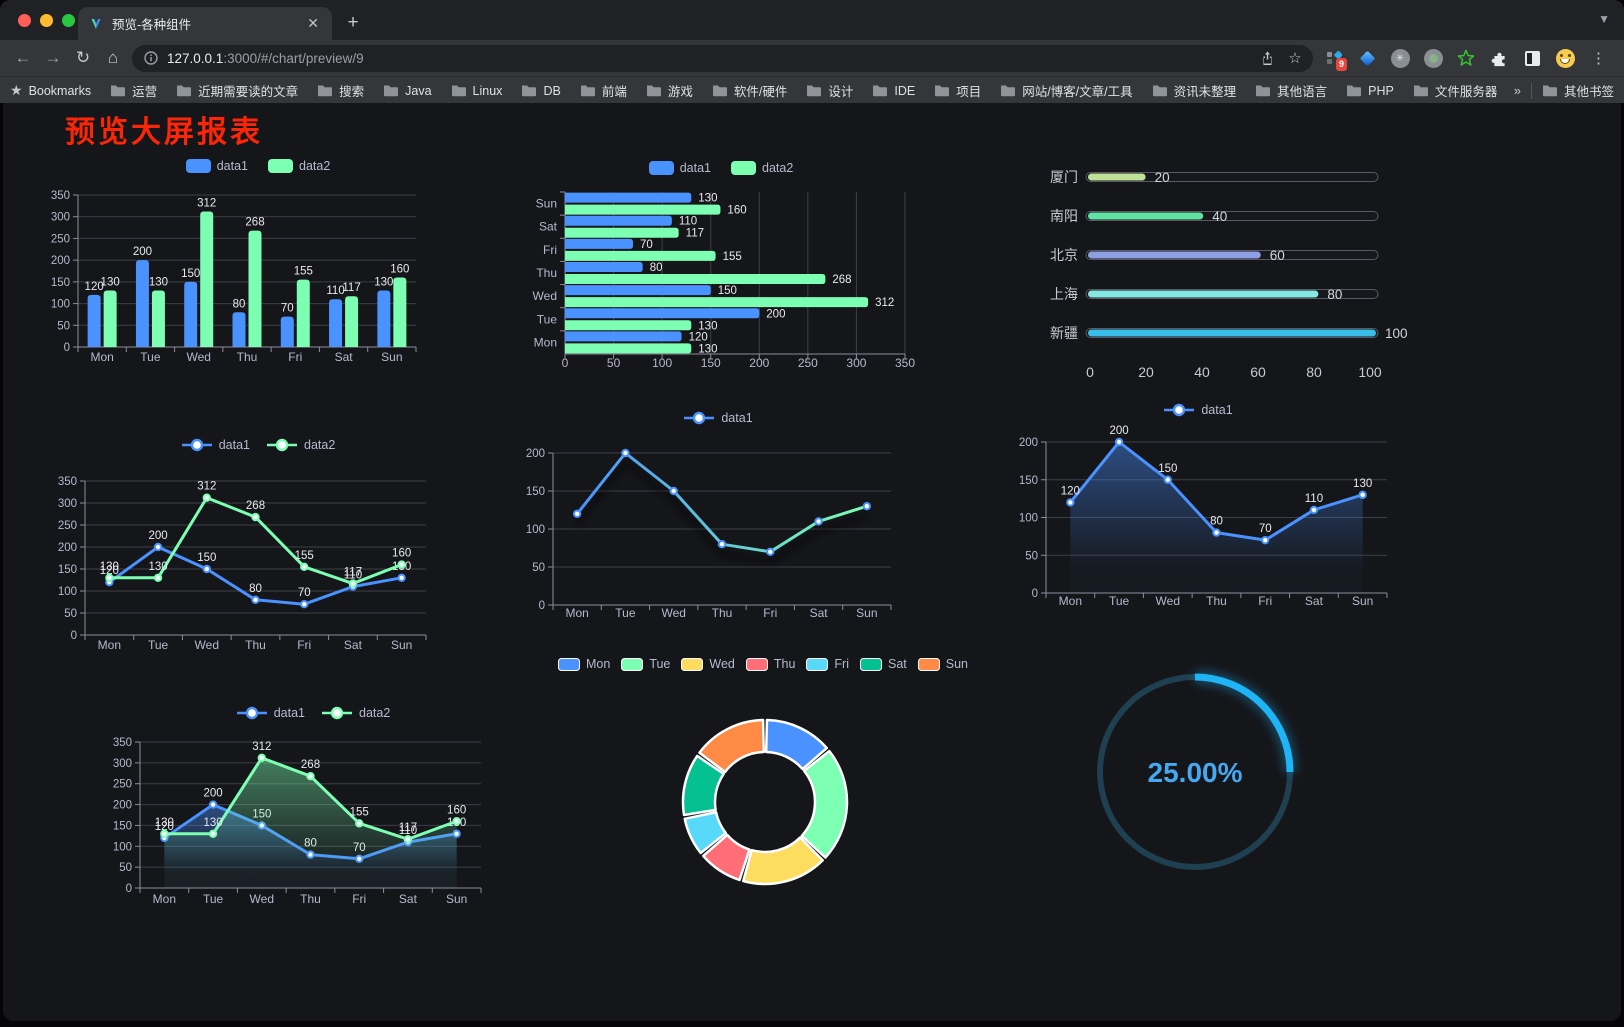  Describe the element at coordinates (542, 606) in the screenshot. I see `svg-text: 0` at that location.